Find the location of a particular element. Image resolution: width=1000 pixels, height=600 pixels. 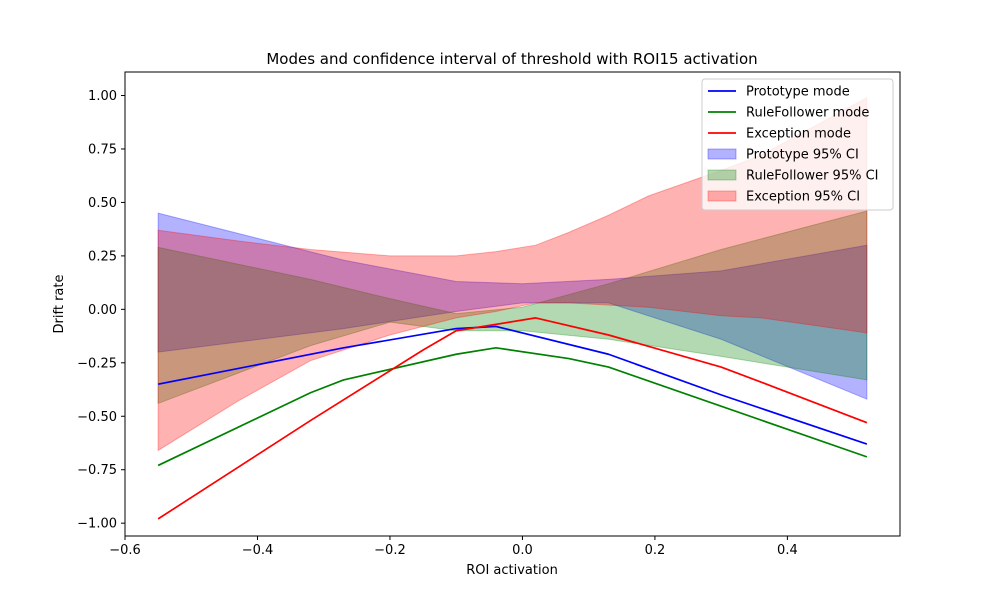

y-tick-label: −1.00 is located at coordinates (97, 524).